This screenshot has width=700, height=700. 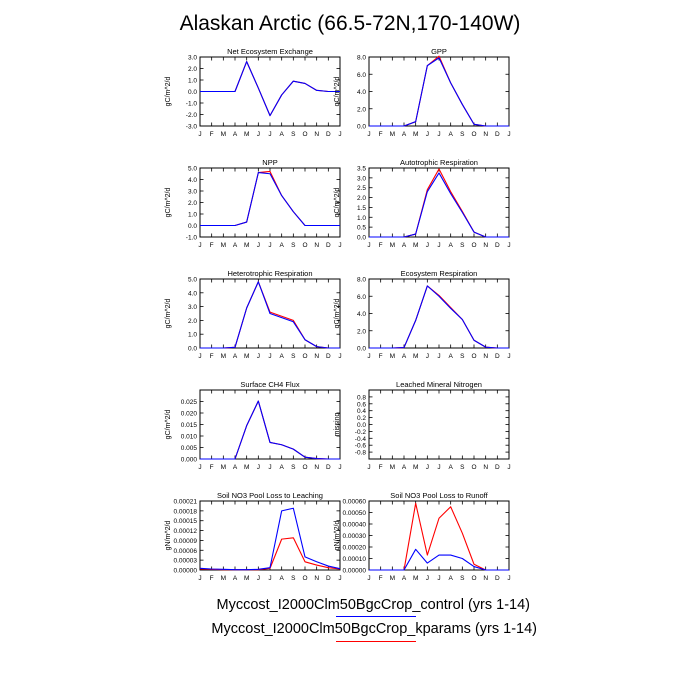 I want to click on y-tick-label: -0.2, so click(x=361, y=432).